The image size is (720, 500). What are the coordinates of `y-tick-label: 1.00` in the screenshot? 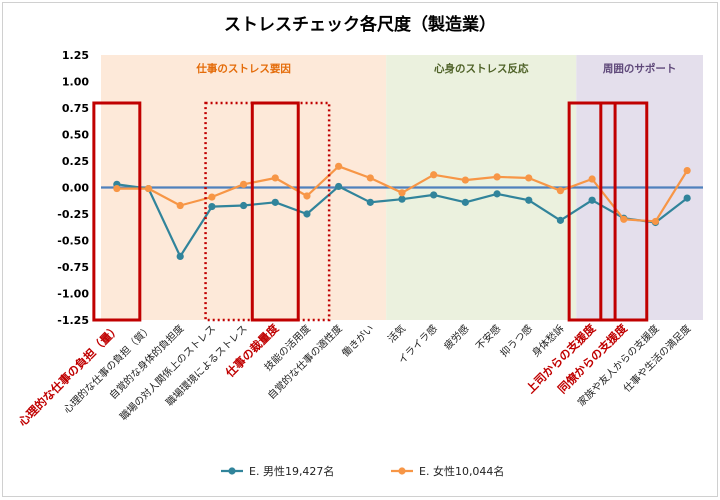 It's located at (75, 82).